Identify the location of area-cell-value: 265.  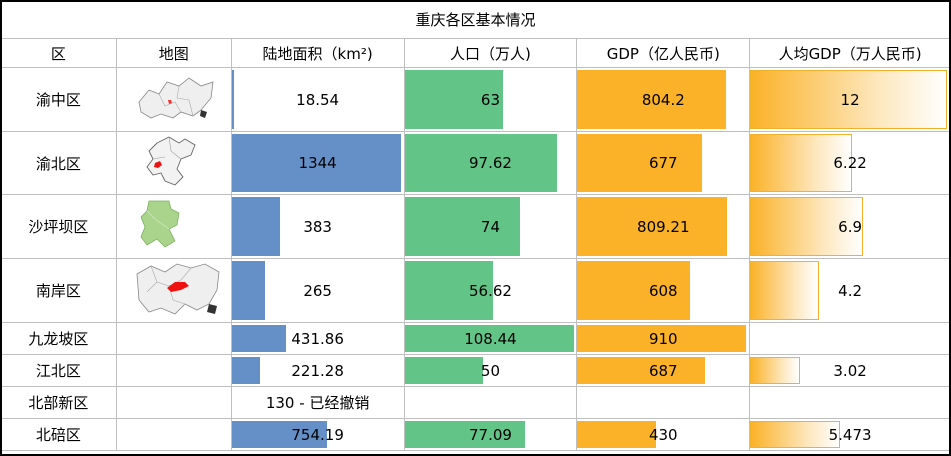
(317, 290).